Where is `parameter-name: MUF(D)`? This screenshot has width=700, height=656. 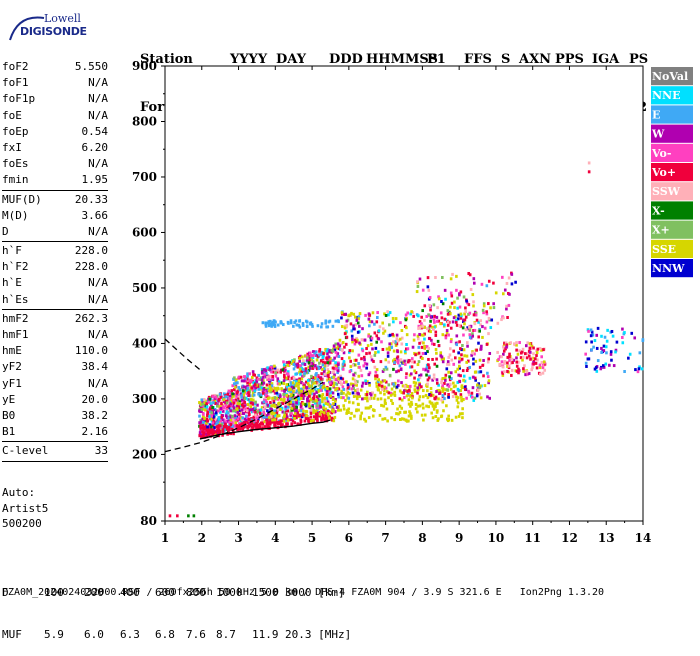 parameter-name: MUF(D) is located at coordinates (22, 199).